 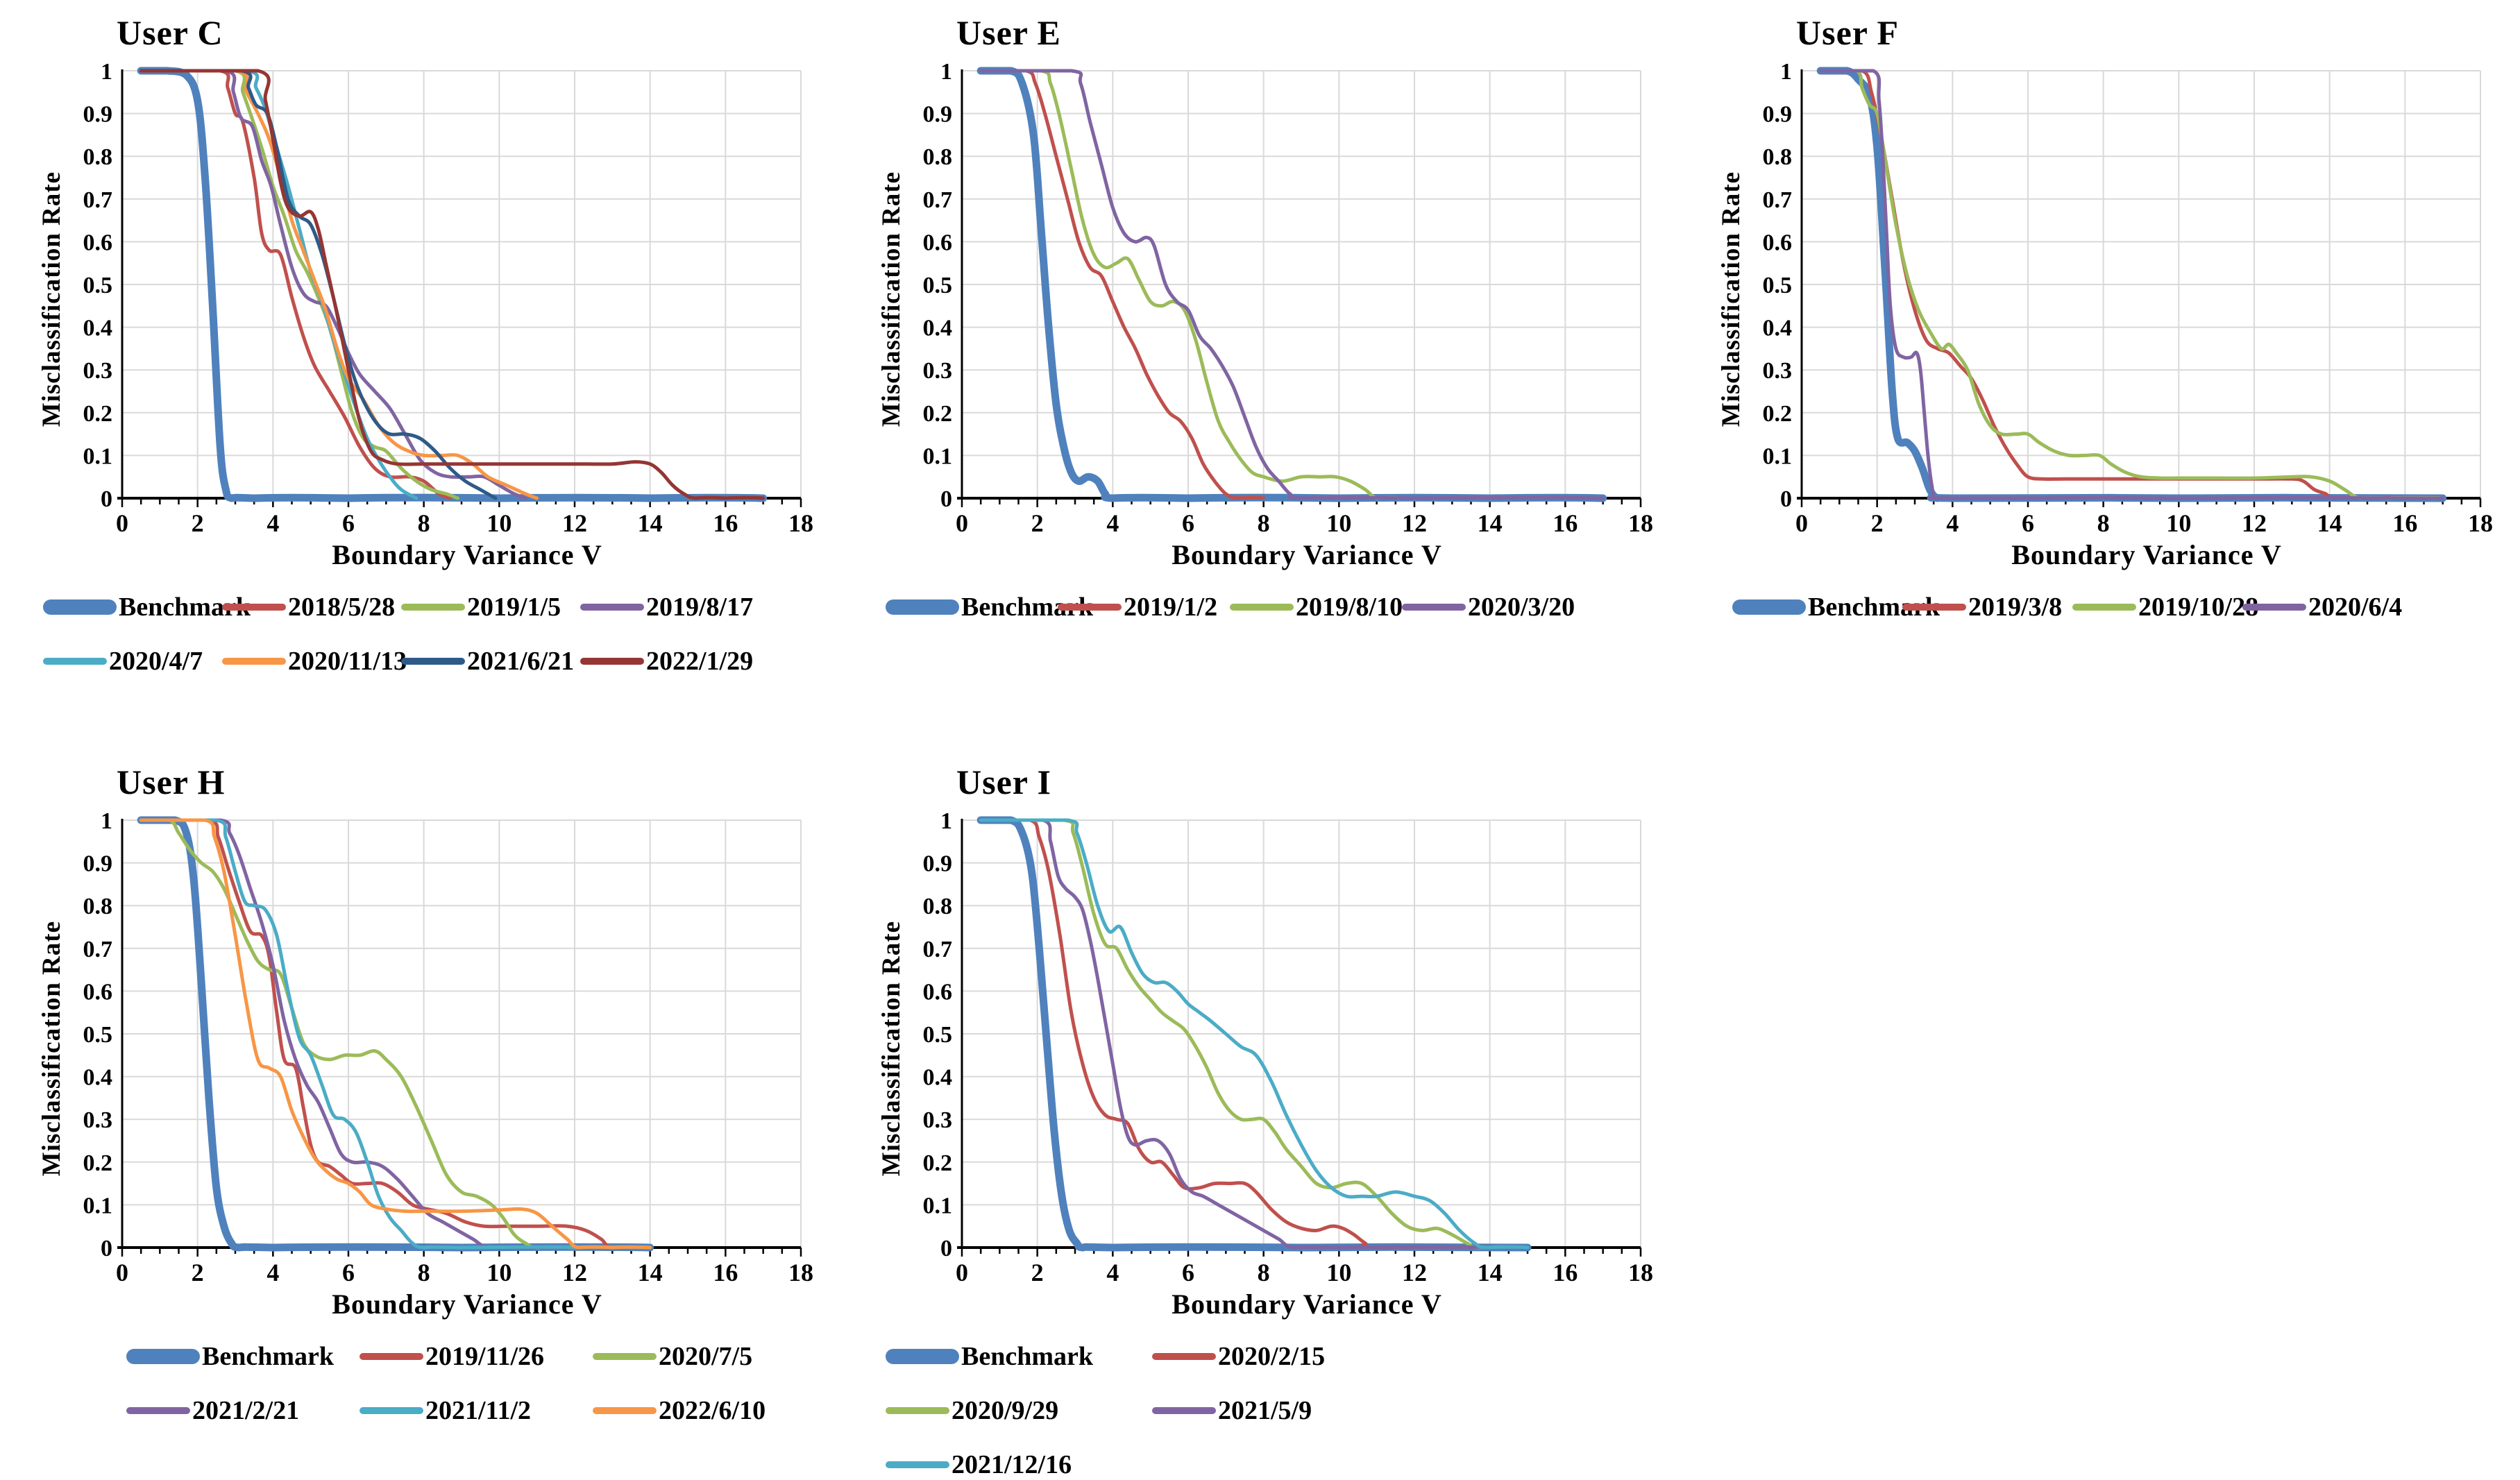 What do you see at coordinates (2131, 284) in the screenshot?
I see `series-line-2020/6/4` at bounding box center [2131, 284].